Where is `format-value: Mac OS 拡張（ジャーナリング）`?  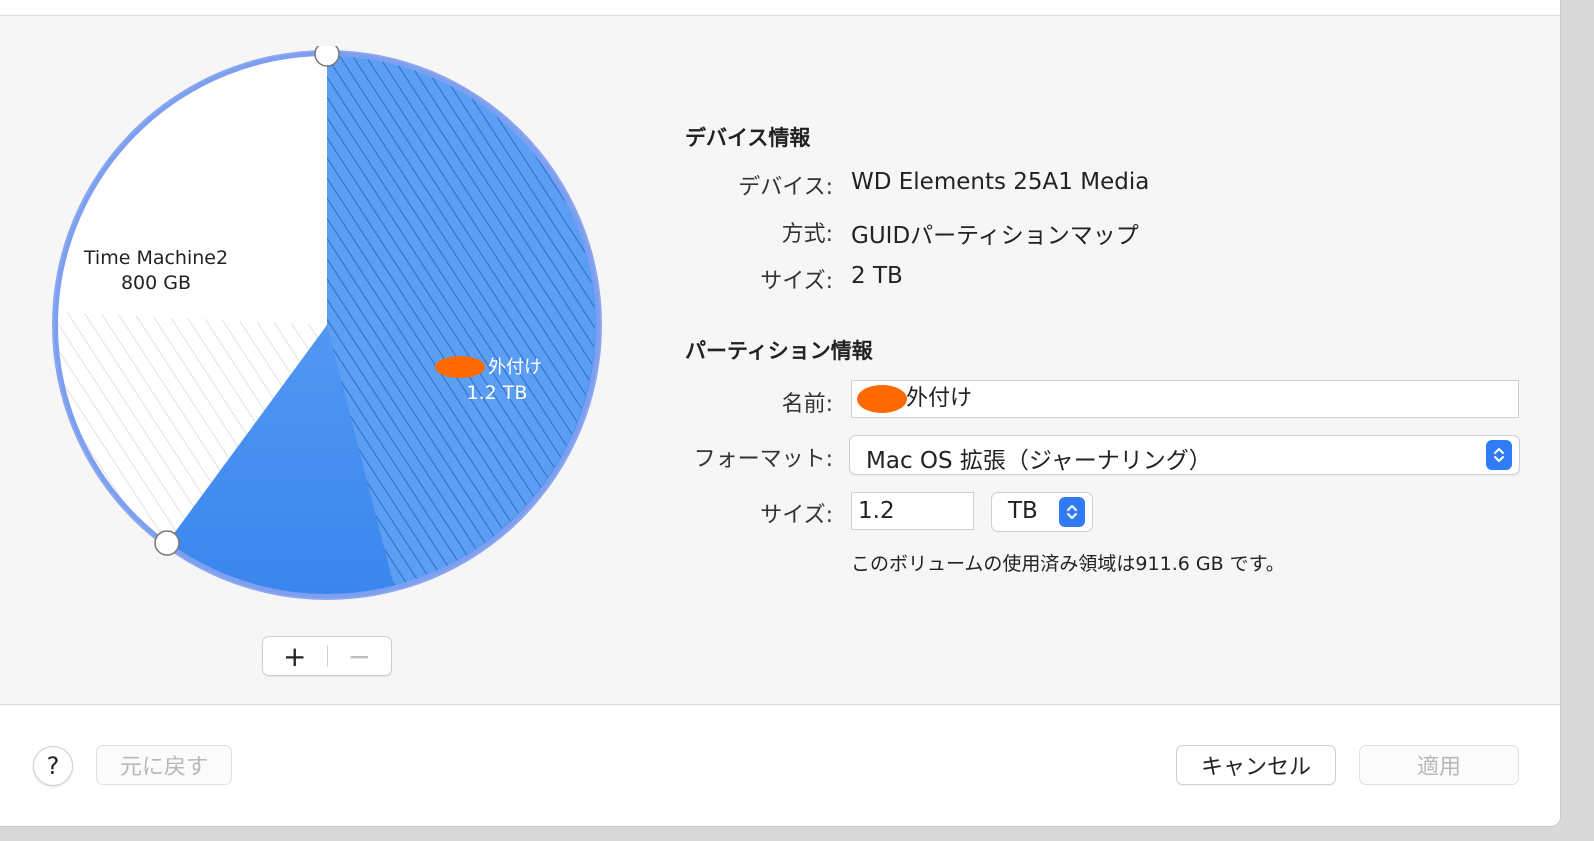 format-value: Mac OS 拡張（ジャーナリング） is located at coordinates (1039, 461).